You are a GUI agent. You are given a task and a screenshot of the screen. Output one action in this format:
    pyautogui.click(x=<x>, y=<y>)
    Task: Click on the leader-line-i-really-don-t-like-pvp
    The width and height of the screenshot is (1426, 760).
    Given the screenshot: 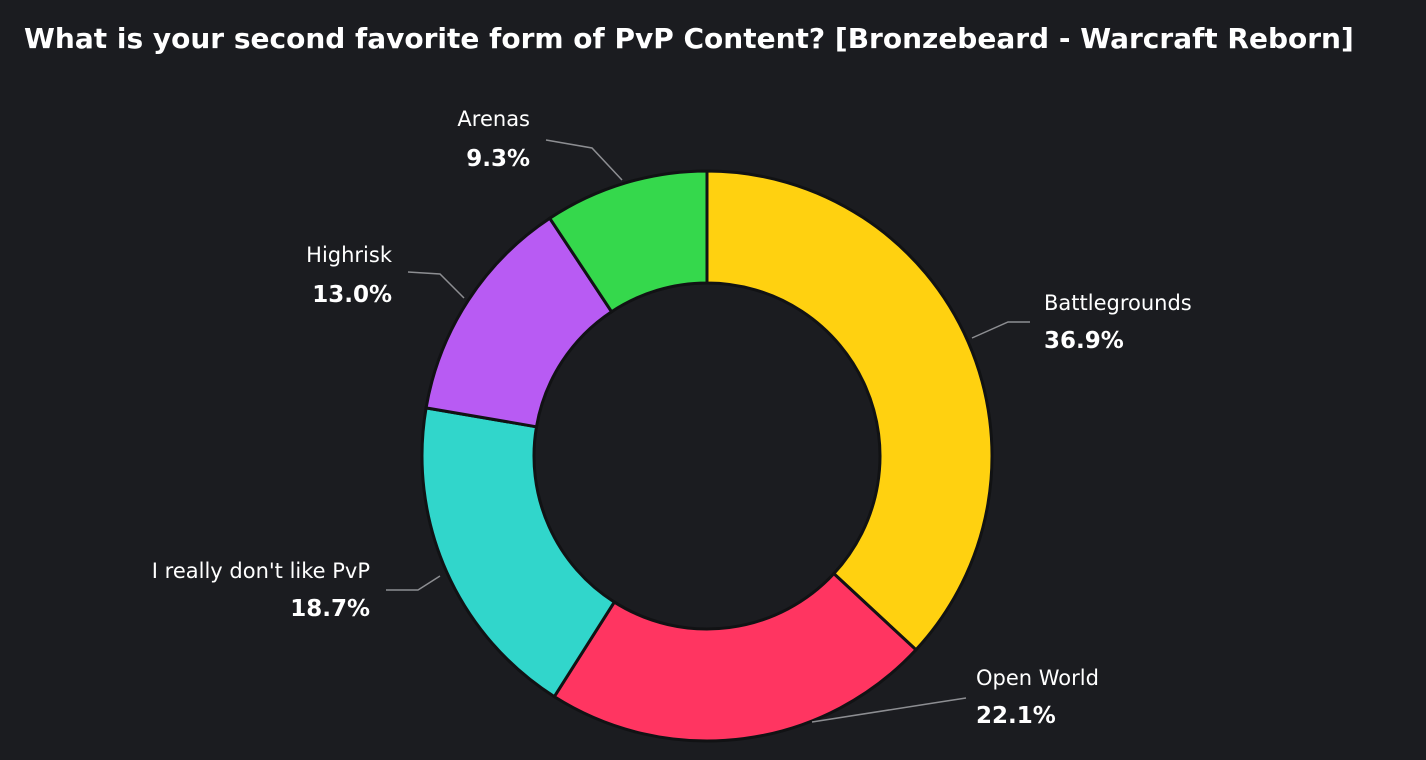 What is the action you would take?
    pyautogui.click(x=413, y=583)
    